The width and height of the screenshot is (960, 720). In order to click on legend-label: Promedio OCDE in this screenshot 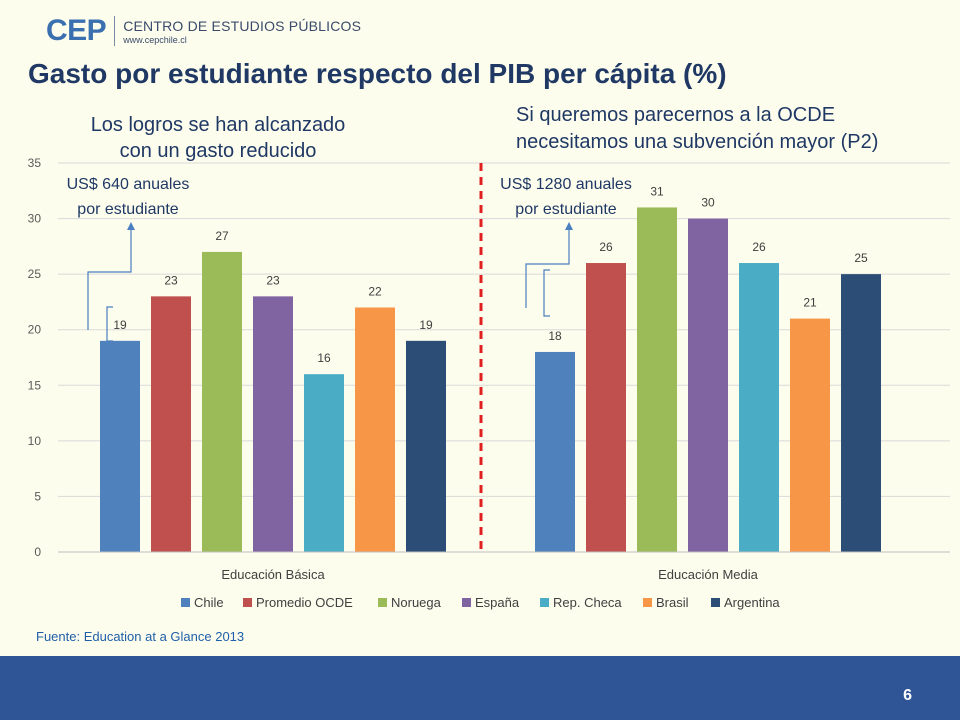, I will do `click(304, 602)`.